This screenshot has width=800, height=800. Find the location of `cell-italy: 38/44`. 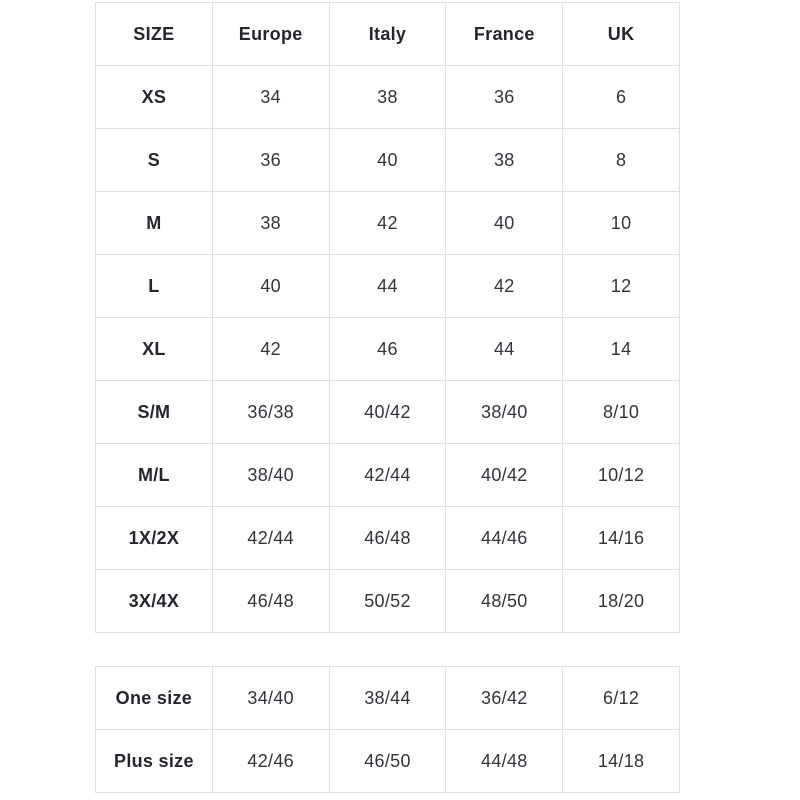

cell-italy: 38/44 is located at coordinates (387, 698).